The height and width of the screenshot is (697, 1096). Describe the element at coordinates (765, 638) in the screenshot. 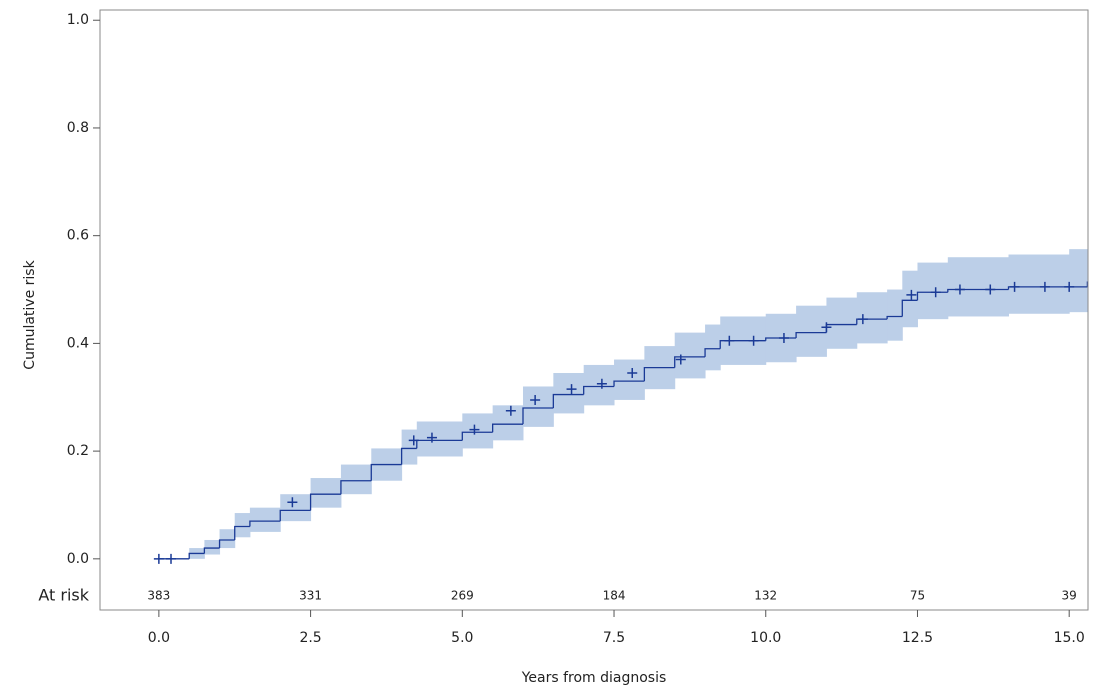

I see `x-tick-label: 10.0` at that location.